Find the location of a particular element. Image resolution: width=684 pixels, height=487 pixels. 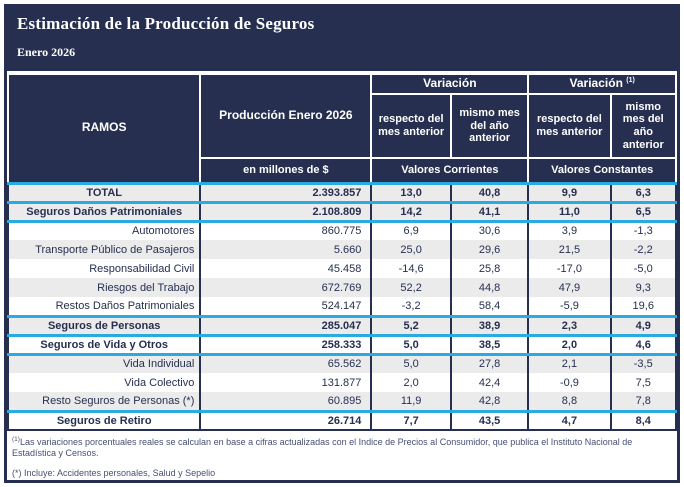

cell-vc-mes: 7,7 is located at coordinates (410, 420).